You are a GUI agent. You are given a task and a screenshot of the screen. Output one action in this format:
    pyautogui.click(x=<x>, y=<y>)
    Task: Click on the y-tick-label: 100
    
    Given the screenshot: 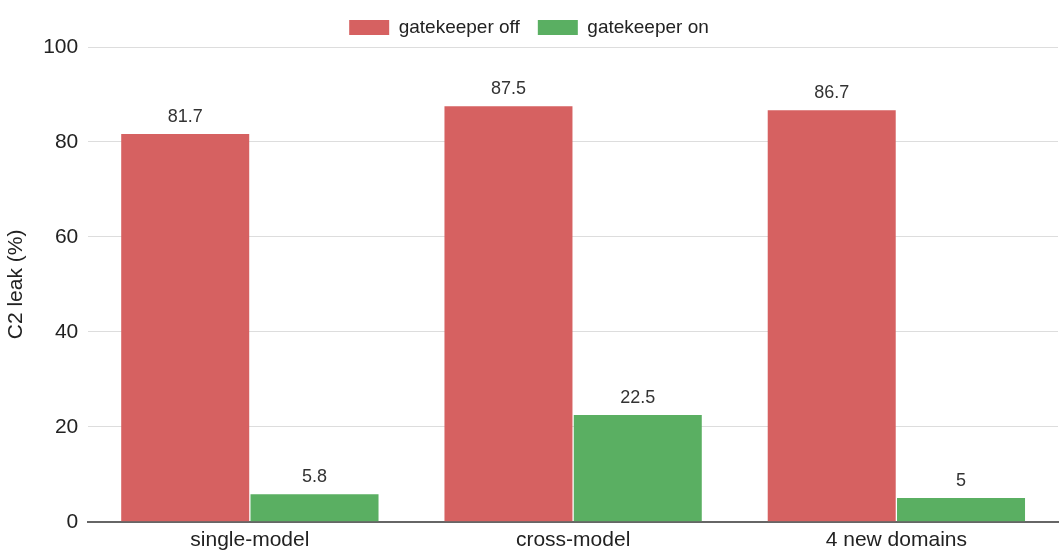 What is the action you would take?
    pyautogui.click(x=61, y=45)
    